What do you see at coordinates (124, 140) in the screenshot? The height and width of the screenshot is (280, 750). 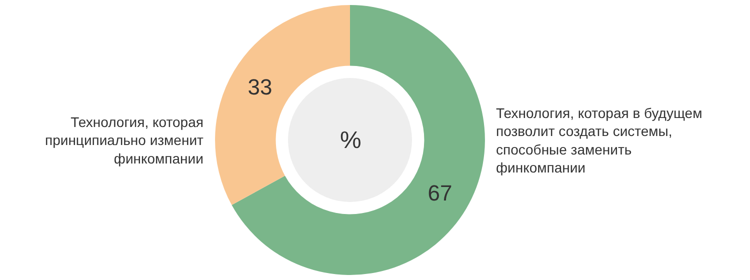 I see `slice-label: Технология, которая принципиально изменит финкомпании` at bounding box center [124, 140].